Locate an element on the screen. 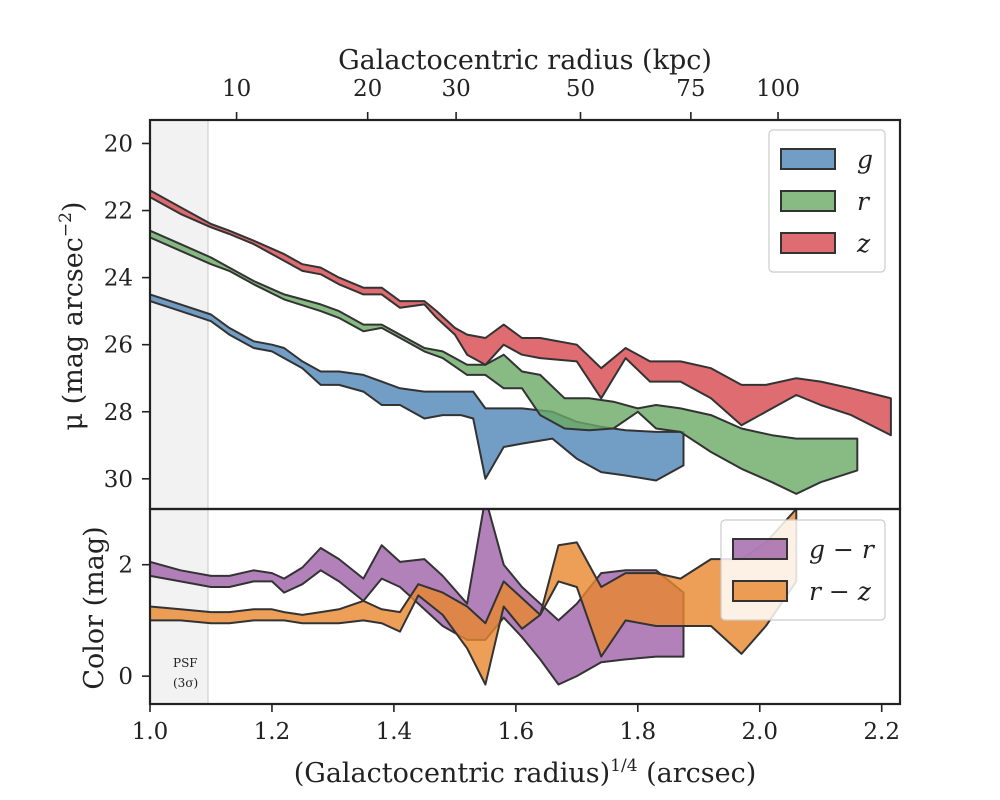 This screenshot has width=1000, height=800. top-legend-swatch-r is located at coordinates (808, 201).